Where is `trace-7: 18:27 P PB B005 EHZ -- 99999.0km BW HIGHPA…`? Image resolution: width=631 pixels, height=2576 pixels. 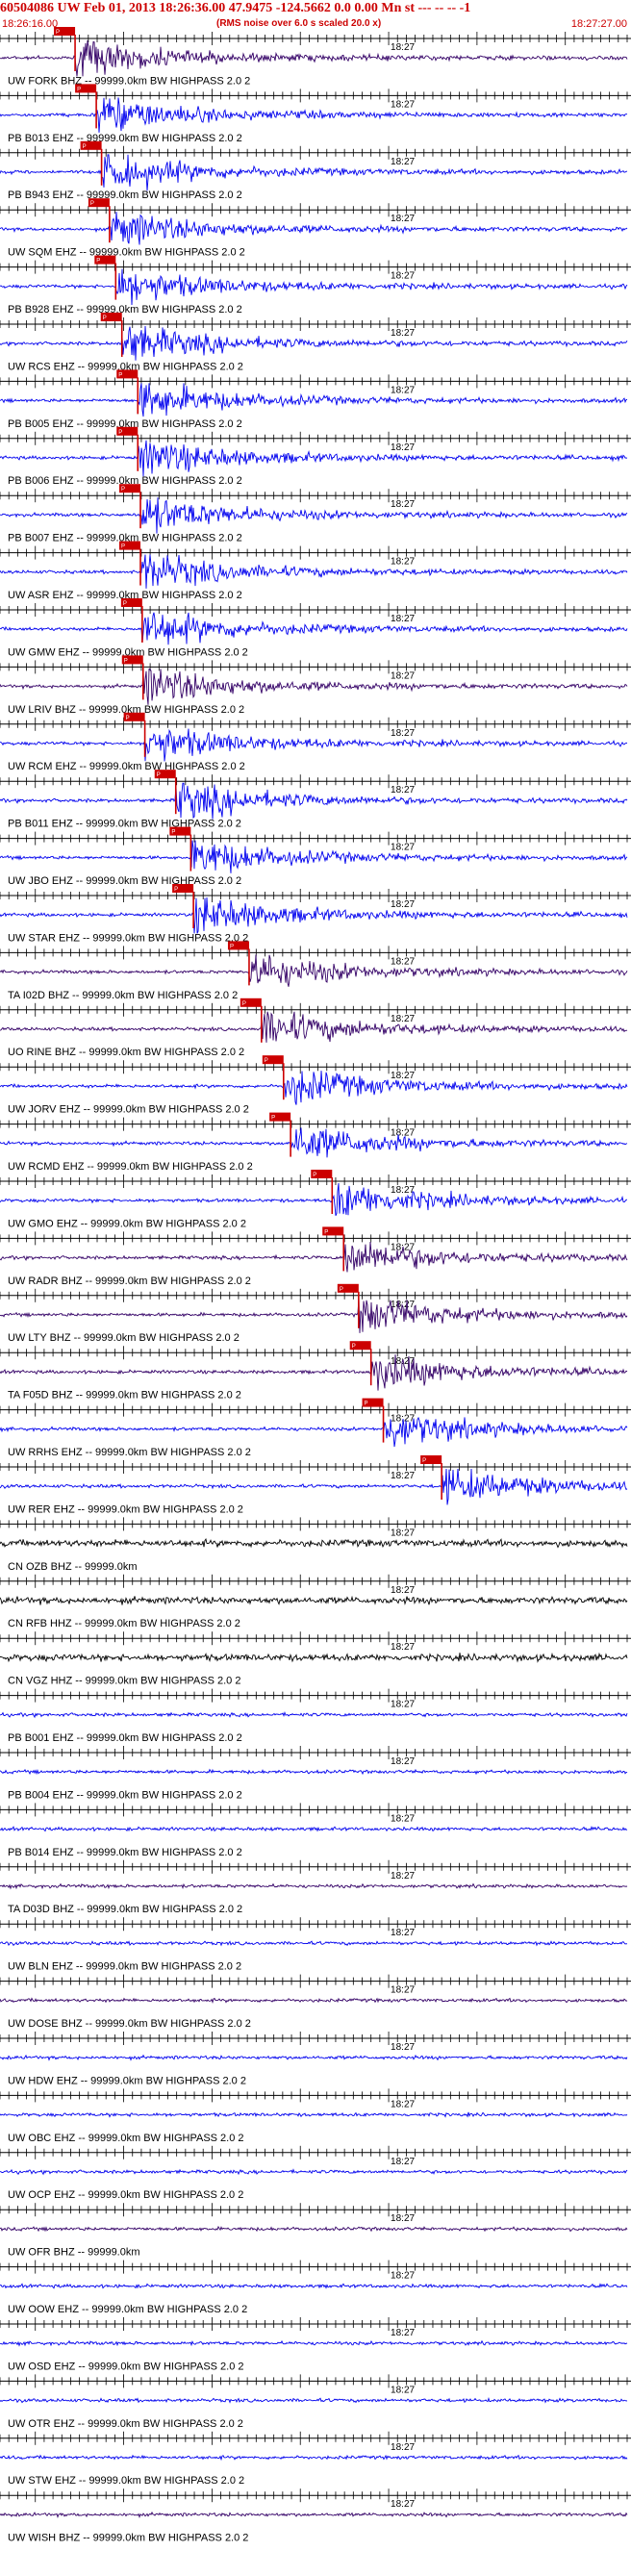
trace-7: 18:27 P PB B005 EHZ -- 99999.0km BW HIGHPA… is located at coordinates (315, 400).